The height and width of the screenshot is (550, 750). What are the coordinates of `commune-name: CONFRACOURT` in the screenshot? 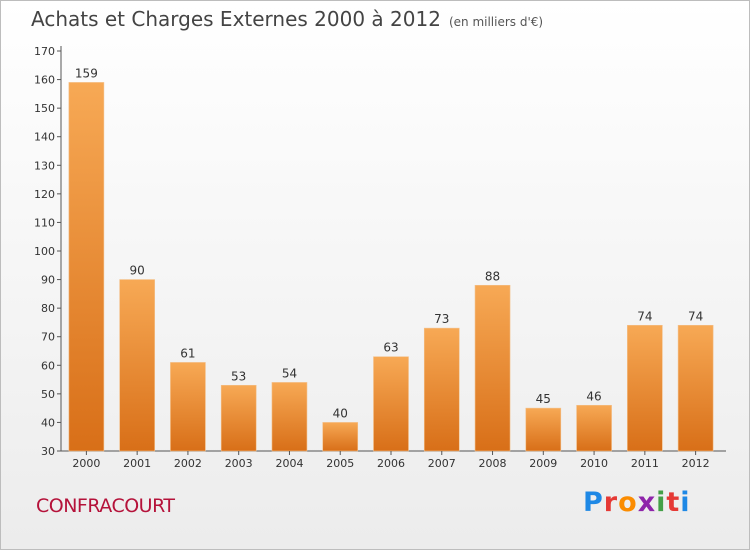 It's located at (105, 506).